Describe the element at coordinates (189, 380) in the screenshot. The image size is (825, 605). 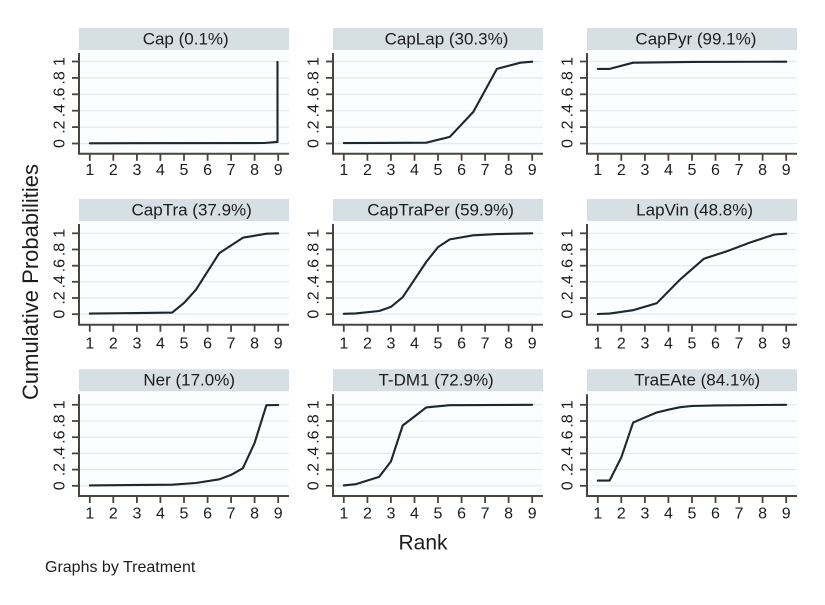
I see `svg-text: Ner (17.0%)` at that location.